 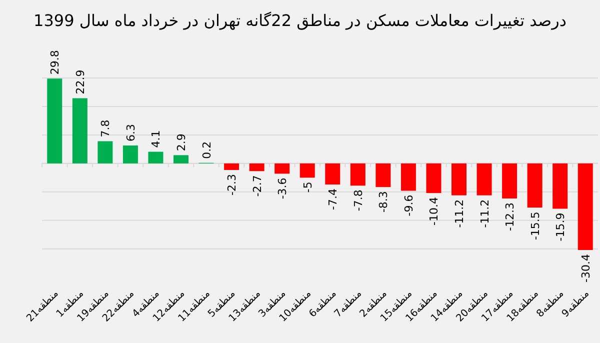 What do you see at coordinates (434, 211) in the screenshot?
I see `data-label: -10.4` at bounding box center [434, 211].